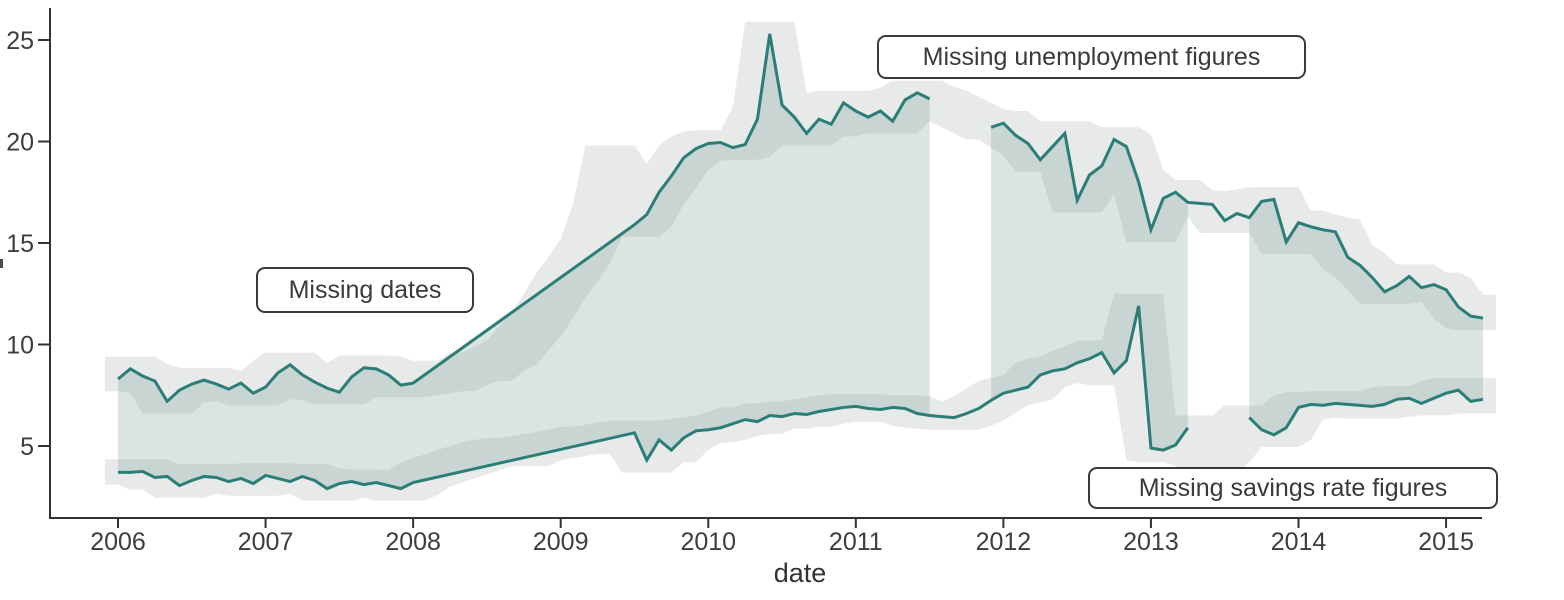  I want to click on unemployment-line, so click(1237, 220).